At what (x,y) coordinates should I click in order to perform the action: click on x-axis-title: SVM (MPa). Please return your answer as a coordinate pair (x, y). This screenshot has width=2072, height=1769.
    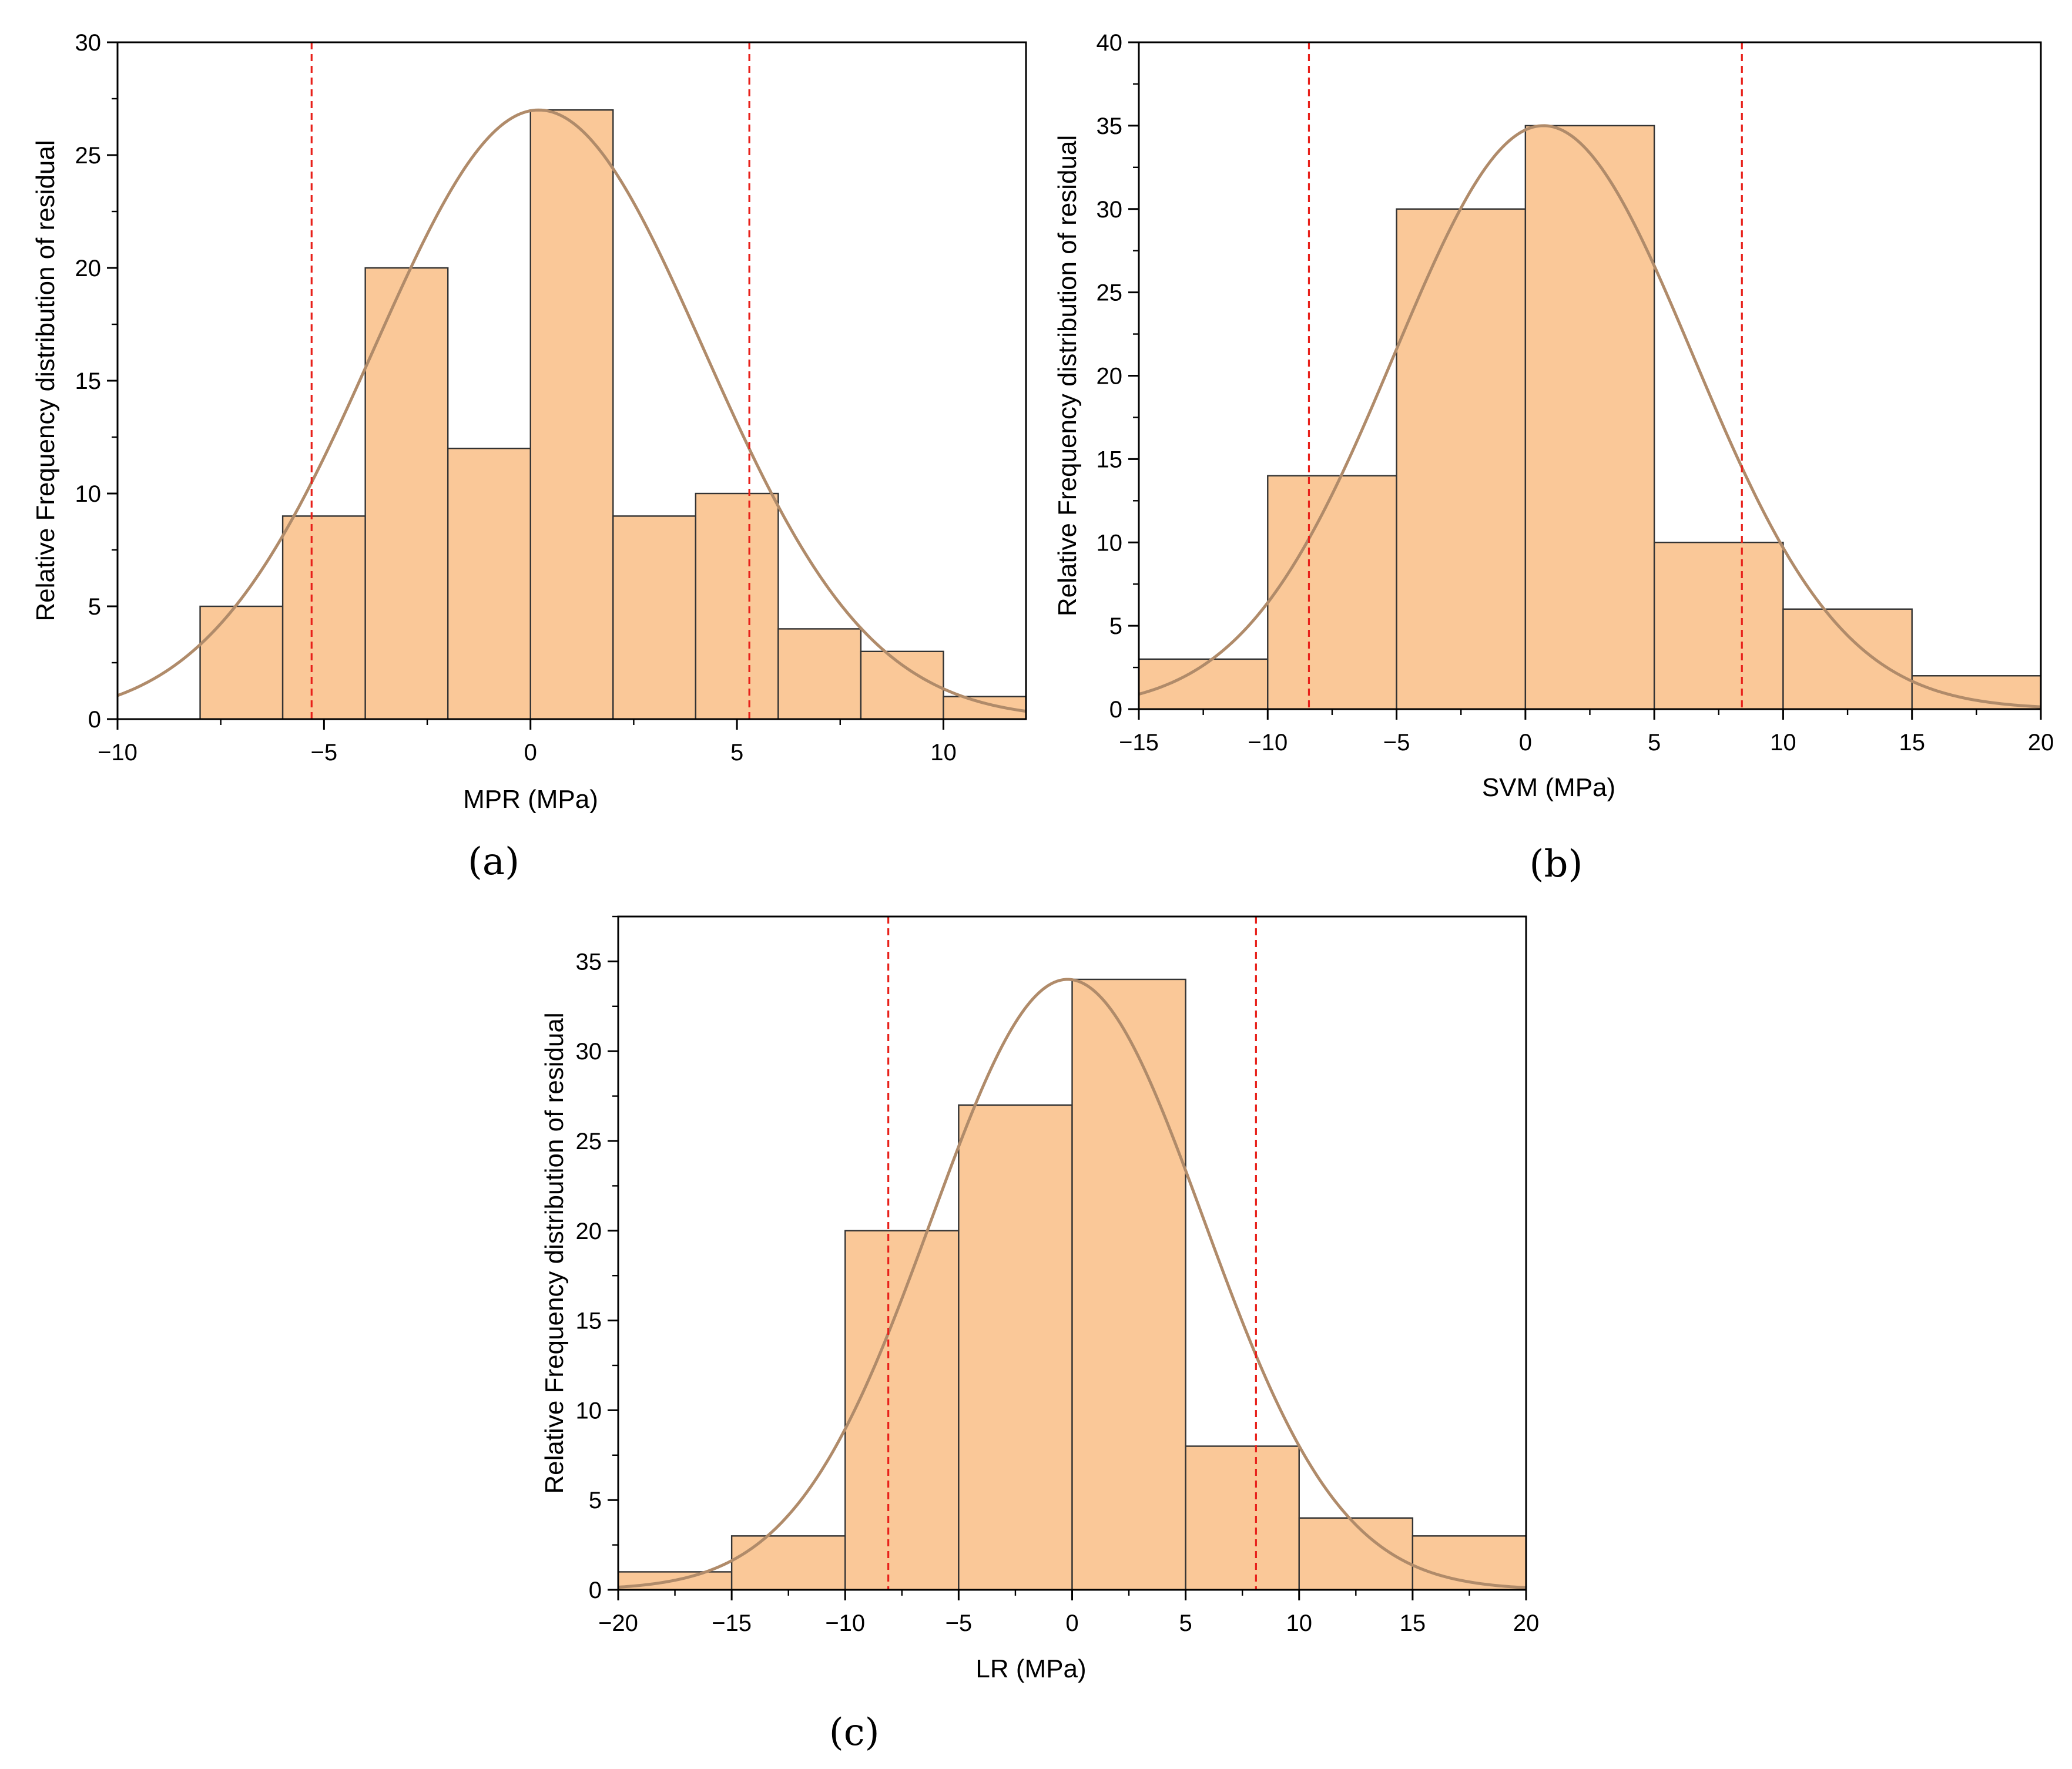
    Looking at the image, I should click on (1548, 787).